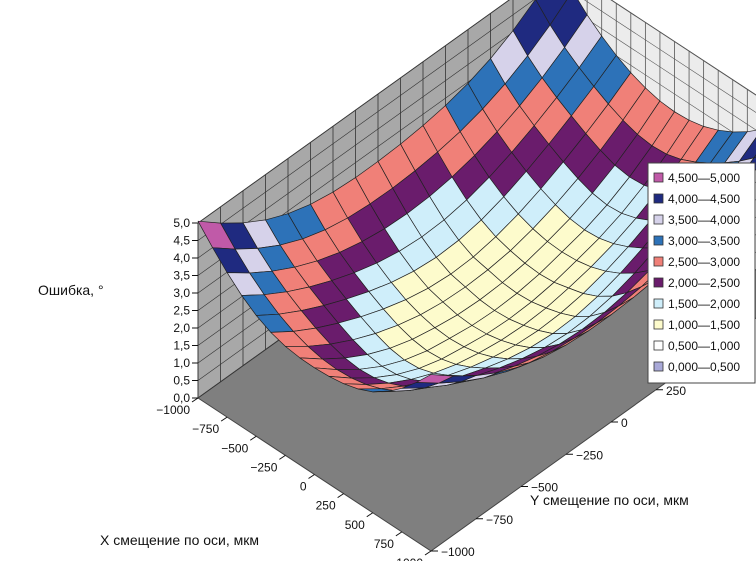 The width and height of the screenshot is (756, 561). Describe the element at coordinates (181, 258) in the screenshot. I see `z-tick-label: 4,0` at that location.